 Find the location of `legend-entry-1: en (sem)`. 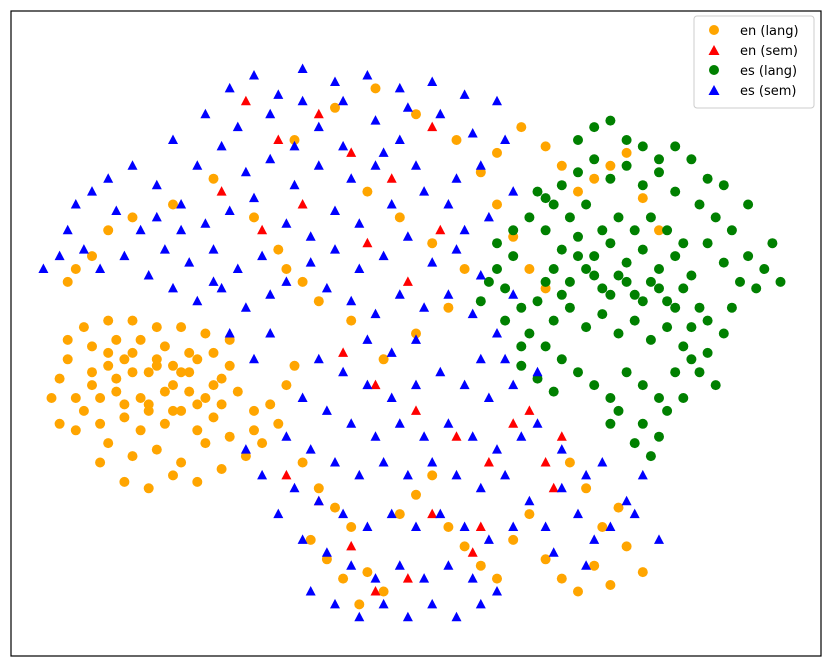

legend-entry-1: en (sem) is located at coordinates (753, 51).